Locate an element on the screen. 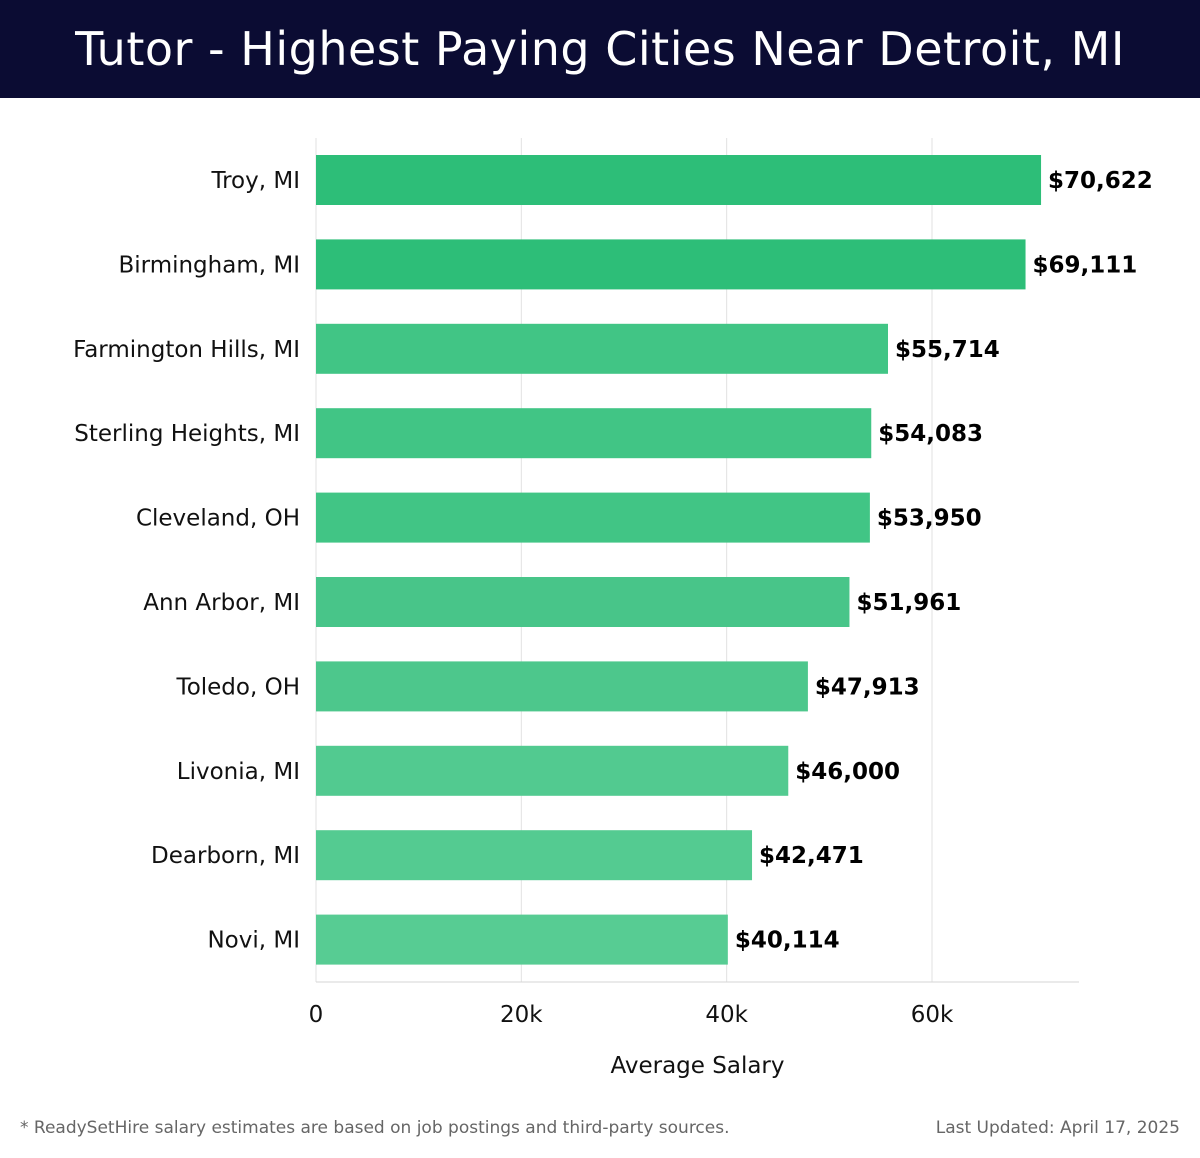 The image size is (1200, 1158). value-label: $53,950 is located at coordinates (929, 519).